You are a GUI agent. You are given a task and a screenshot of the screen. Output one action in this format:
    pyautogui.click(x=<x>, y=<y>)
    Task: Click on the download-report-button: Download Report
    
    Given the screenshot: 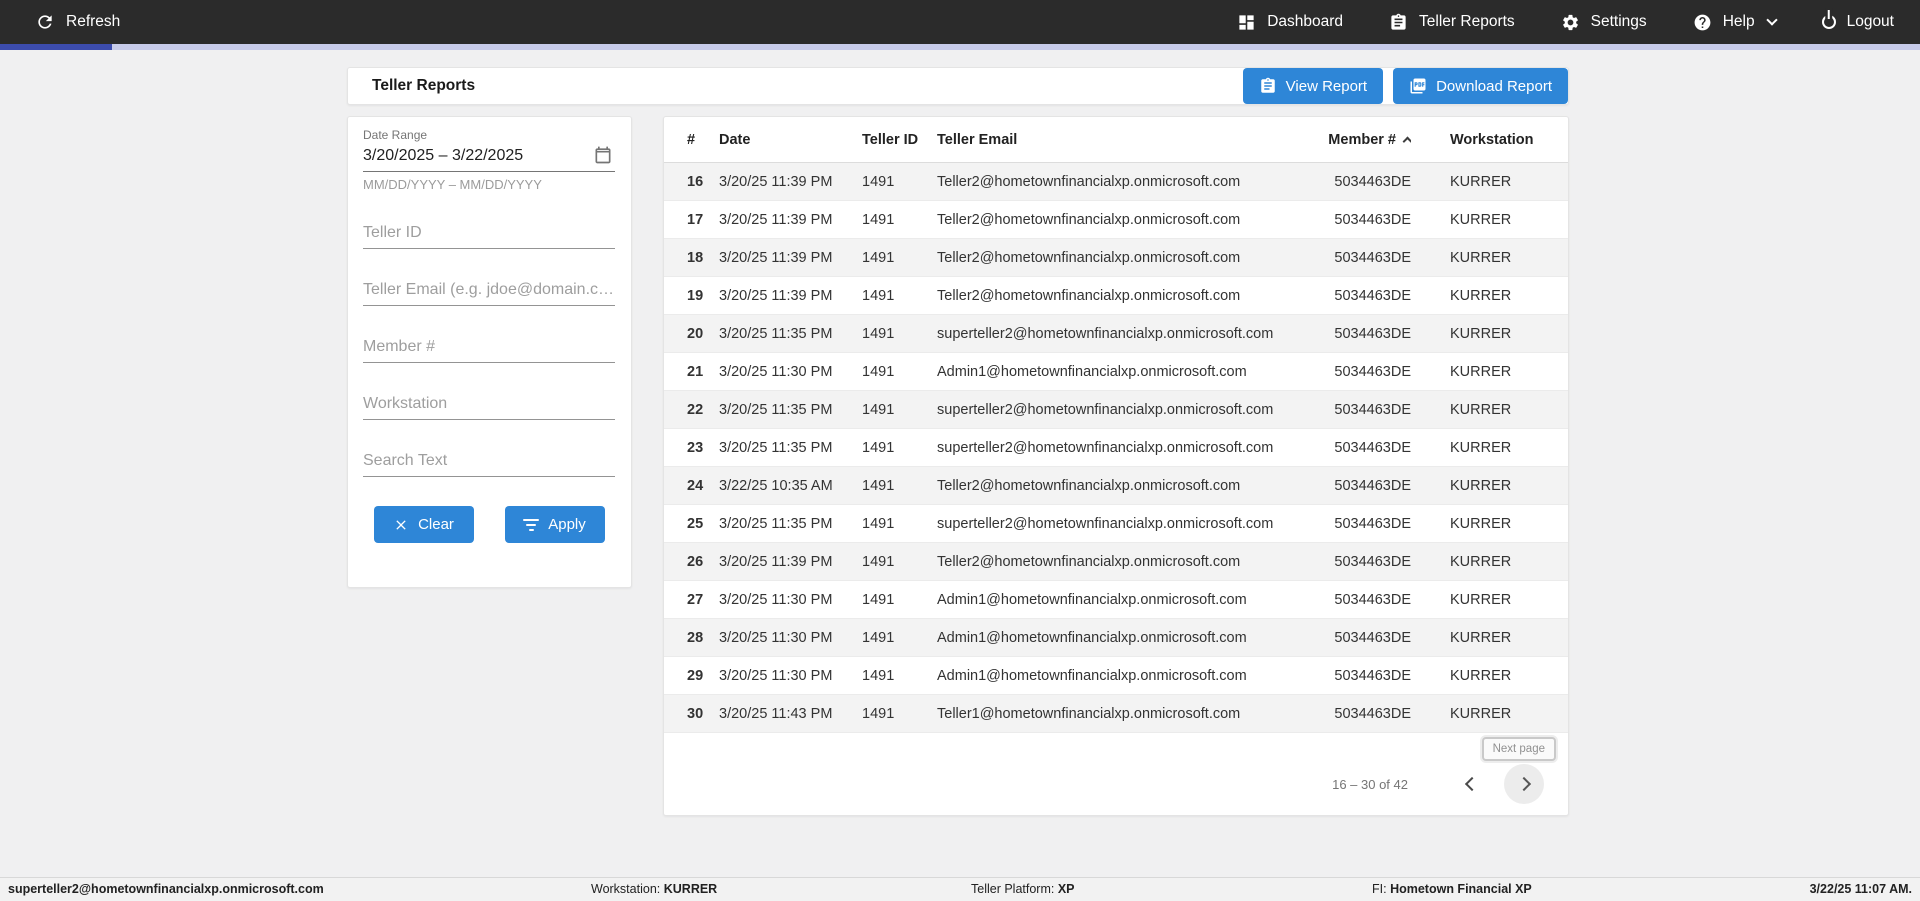 What is the action you would take?
    pyautogui.click(x=1480, y=86)
    